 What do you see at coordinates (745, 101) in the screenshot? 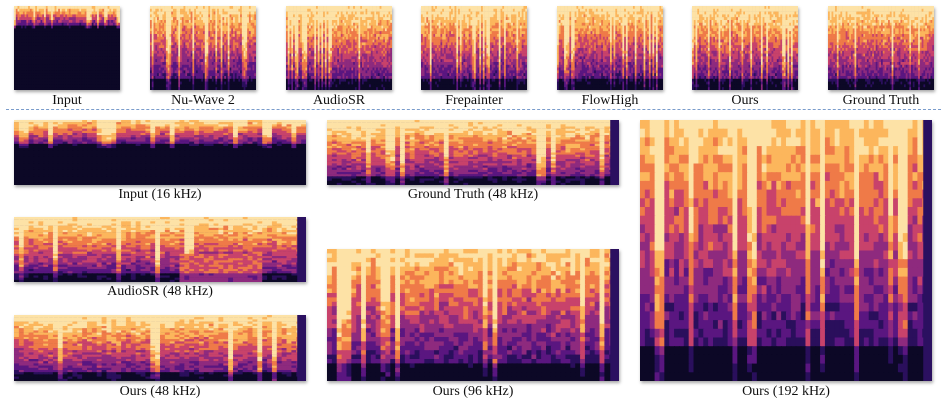
I see `caption-ours: Ours` at bounding box center [745, 101].